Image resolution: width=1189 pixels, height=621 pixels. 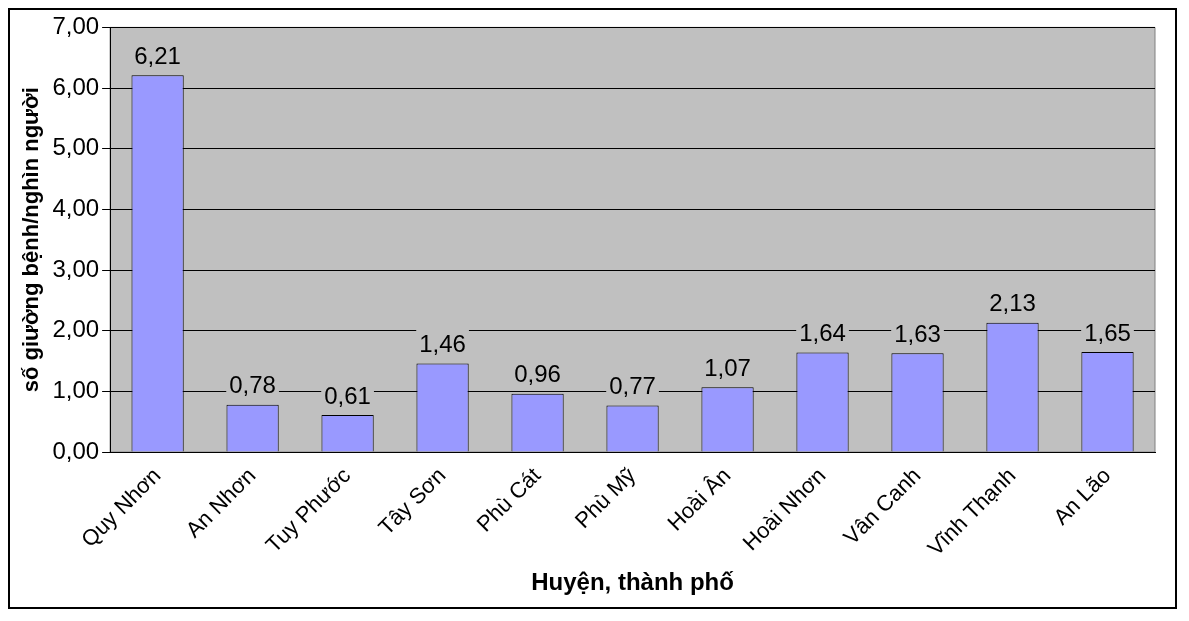 What do you see at coordinates (347, 395) in the screenshot?
I see `data-label: 0,61` at bounding box center [347, 395].